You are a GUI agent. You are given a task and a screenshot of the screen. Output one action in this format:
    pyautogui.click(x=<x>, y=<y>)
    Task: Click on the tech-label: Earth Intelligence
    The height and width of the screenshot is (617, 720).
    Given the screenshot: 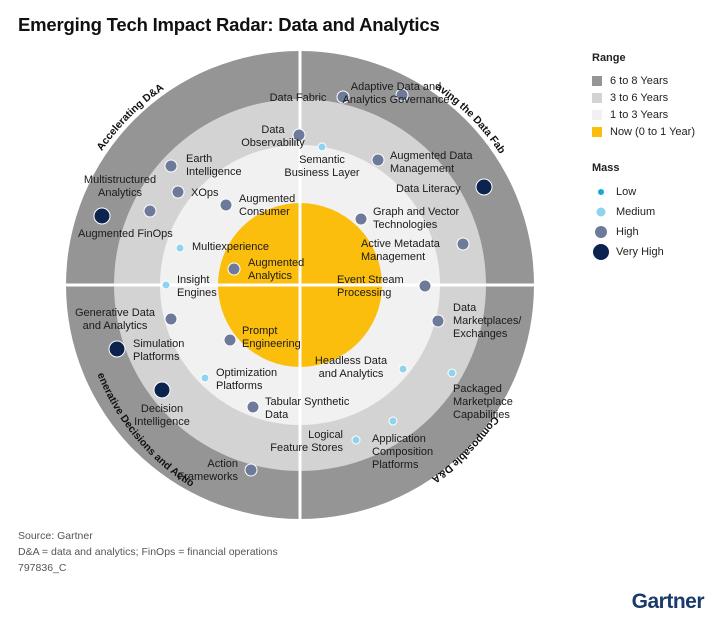 What is the action you would take?
    pyautogui.click(x=214, y=165)
    